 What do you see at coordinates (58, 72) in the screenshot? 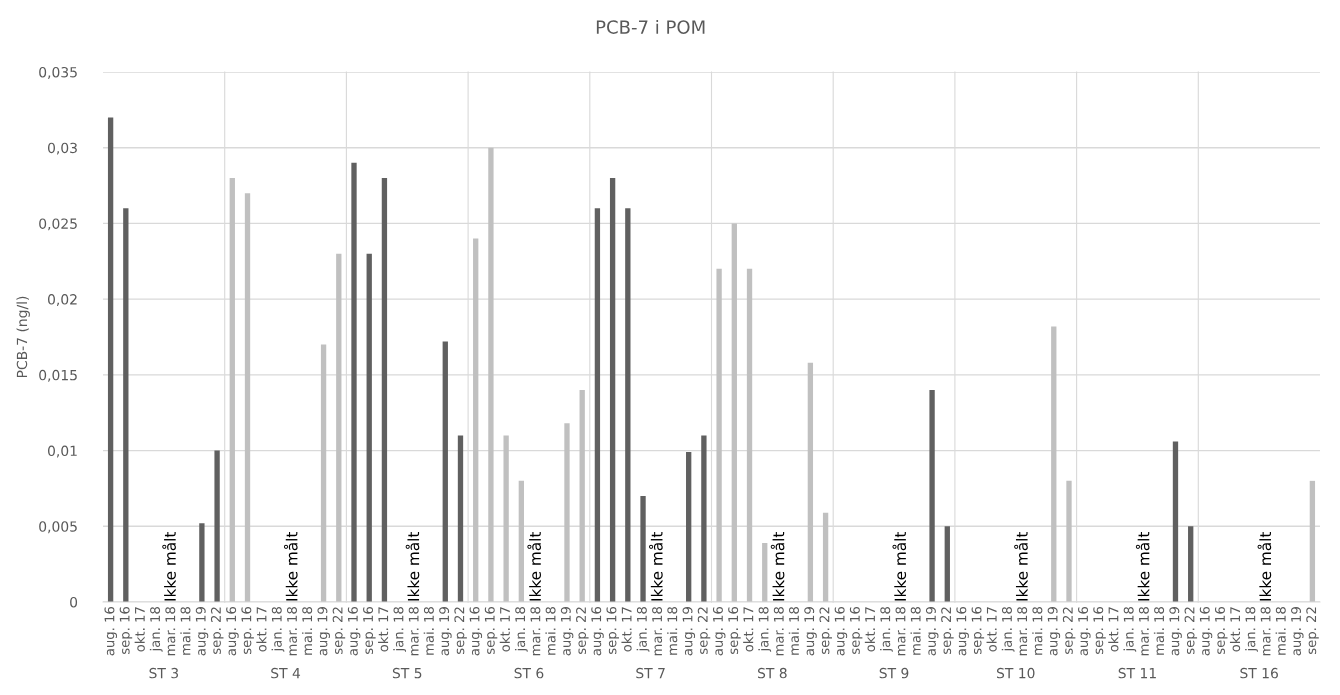
I see `y-tick-label: 0,035` at bounding box center [58, 72].